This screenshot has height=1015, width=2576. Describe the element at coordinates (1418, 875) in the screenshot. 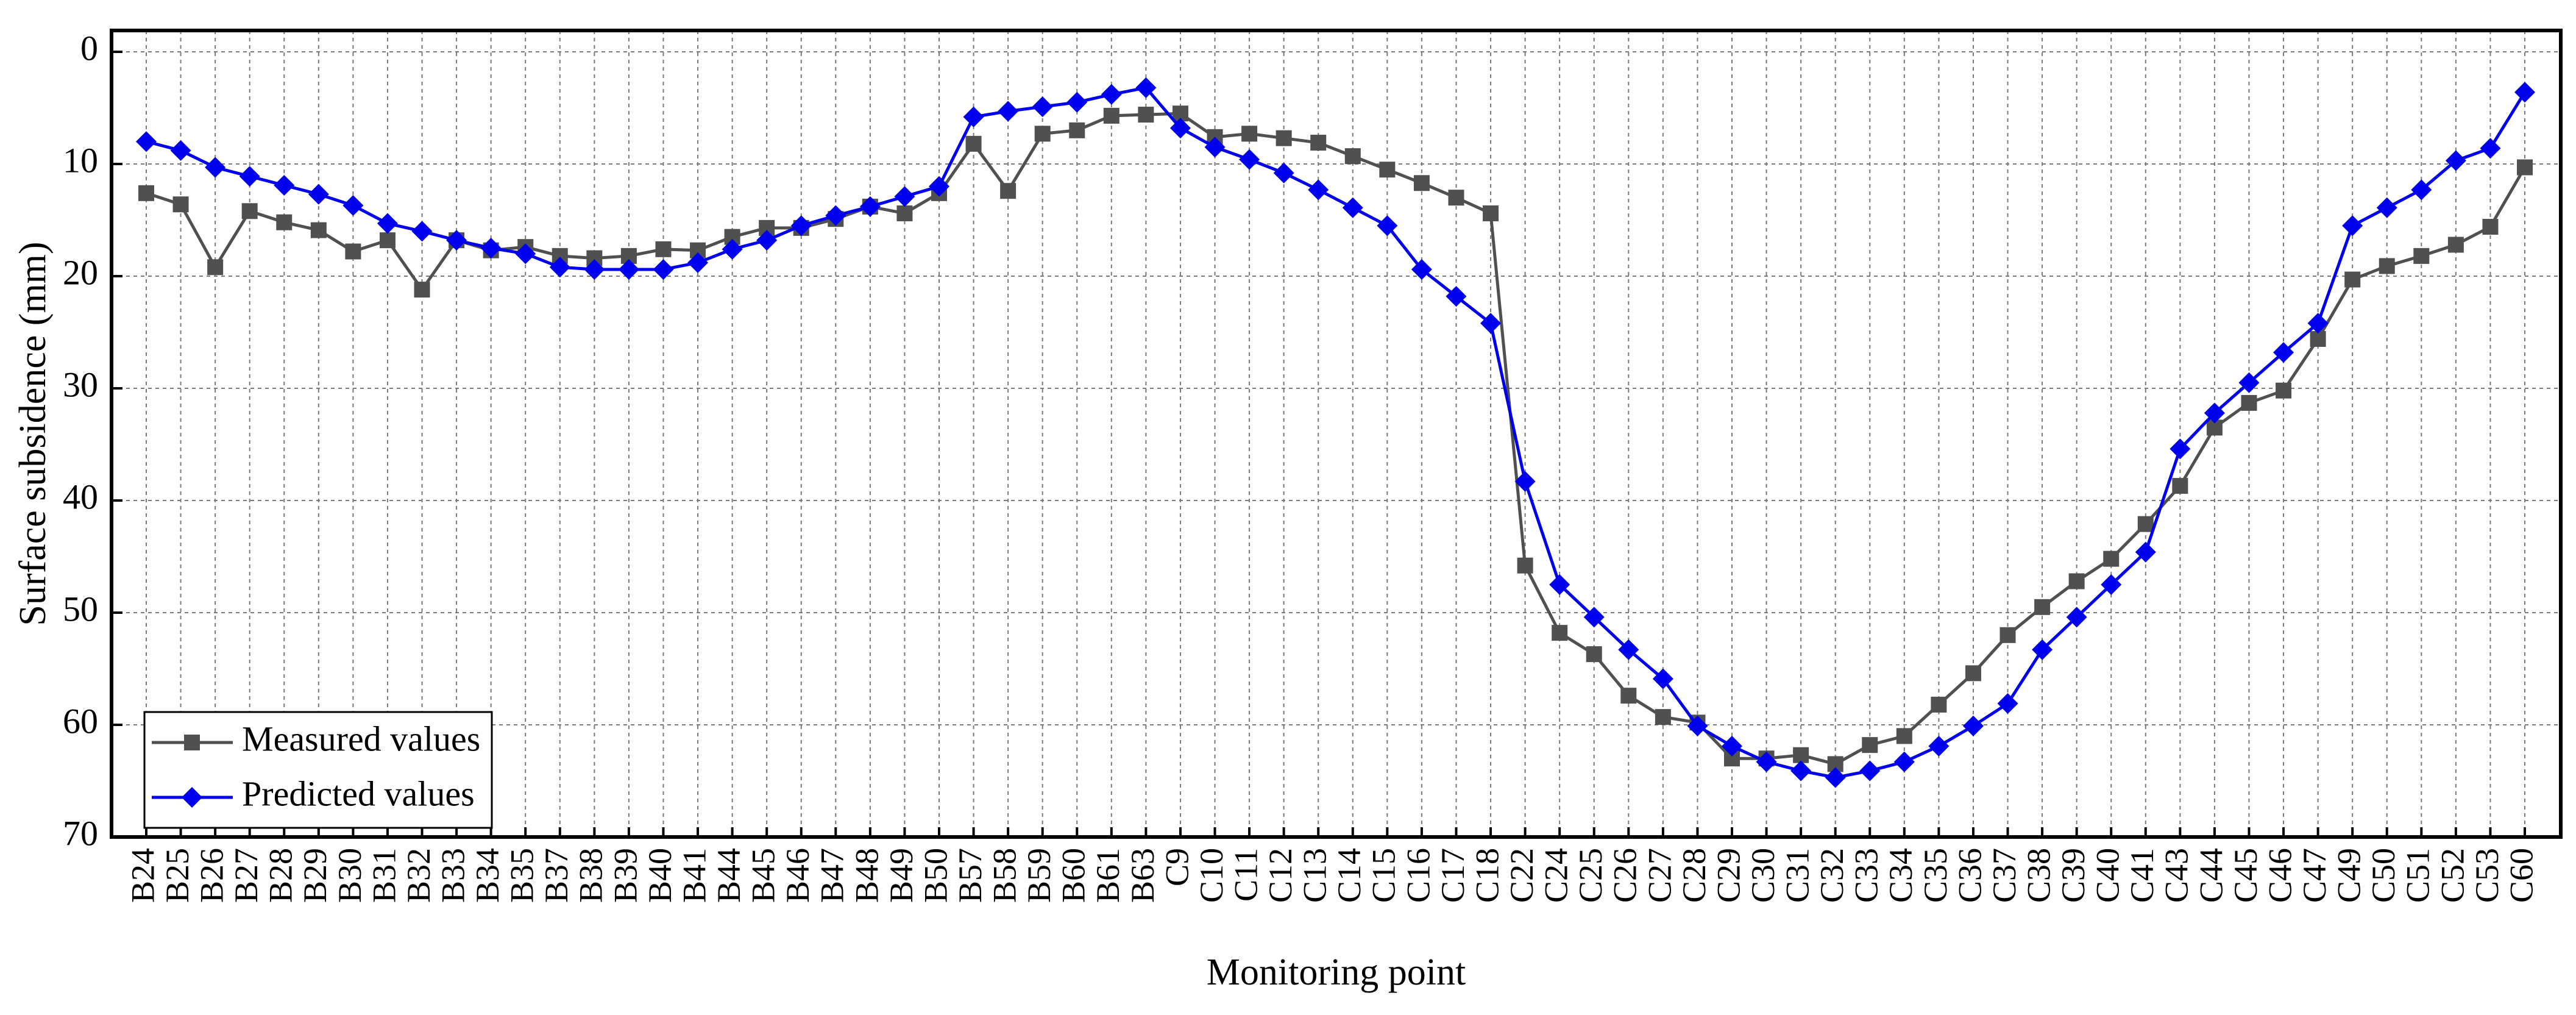

I see `x-tick-label: C16` at that location.